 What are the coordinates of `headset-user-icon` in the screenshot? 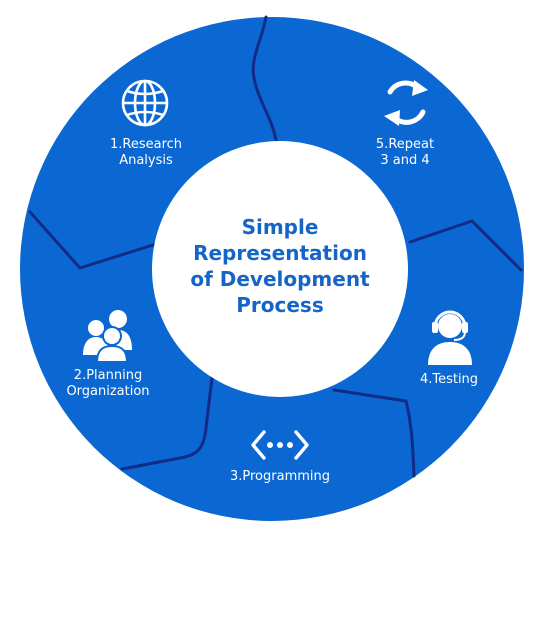 It's located at (450, 337).